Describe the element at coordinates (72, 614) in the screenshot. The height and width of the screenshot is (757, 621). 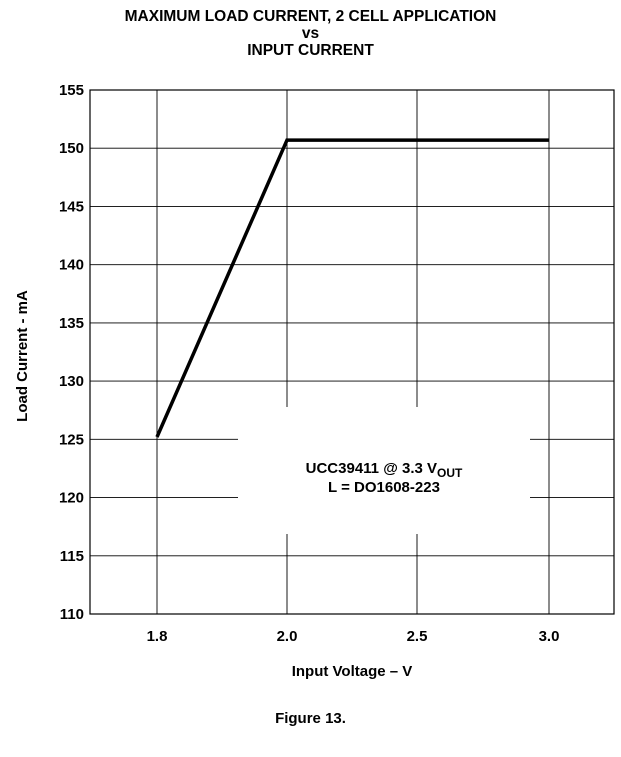
I see `y-tick-label: 110` at that location.